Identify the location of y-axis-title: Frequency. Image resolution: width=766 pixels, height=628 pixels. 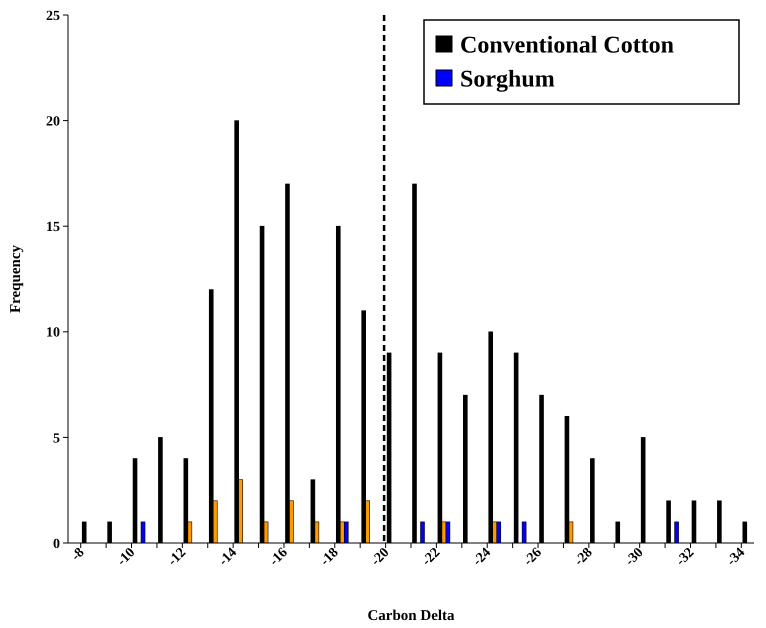
(16, 279).